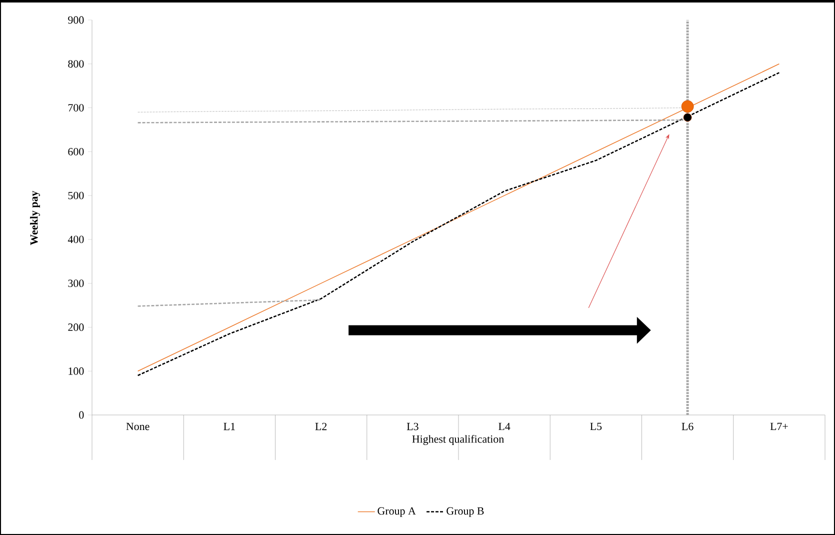 The width and height of the screenshot is (835, 535). I want to click on legend-label: Group B, so click(465, 512).